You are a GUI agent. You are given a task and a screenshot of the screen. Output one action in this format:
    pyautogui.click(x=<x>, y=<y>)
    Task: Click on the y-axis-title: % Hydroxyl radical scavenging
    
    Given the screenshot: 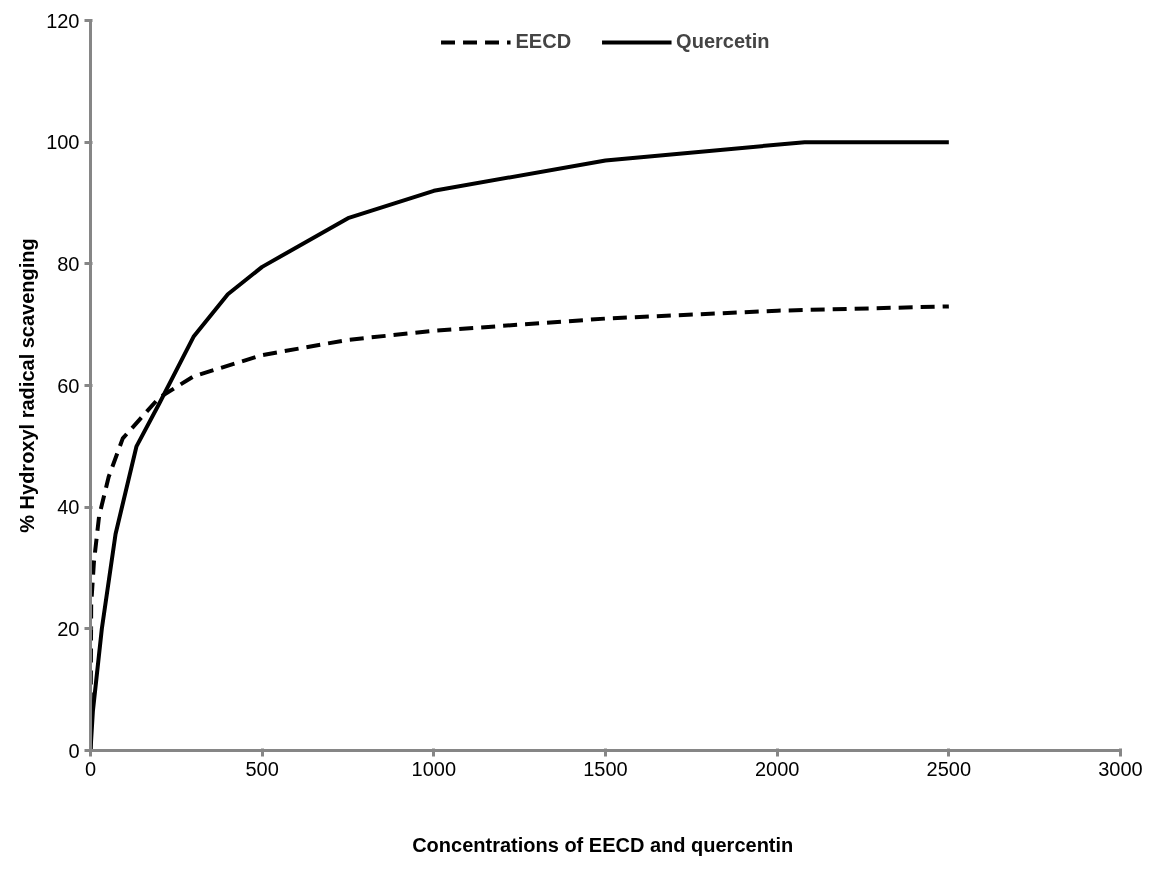 What is the action you would take?
    pyautogui.click(x=27, y=385)
    